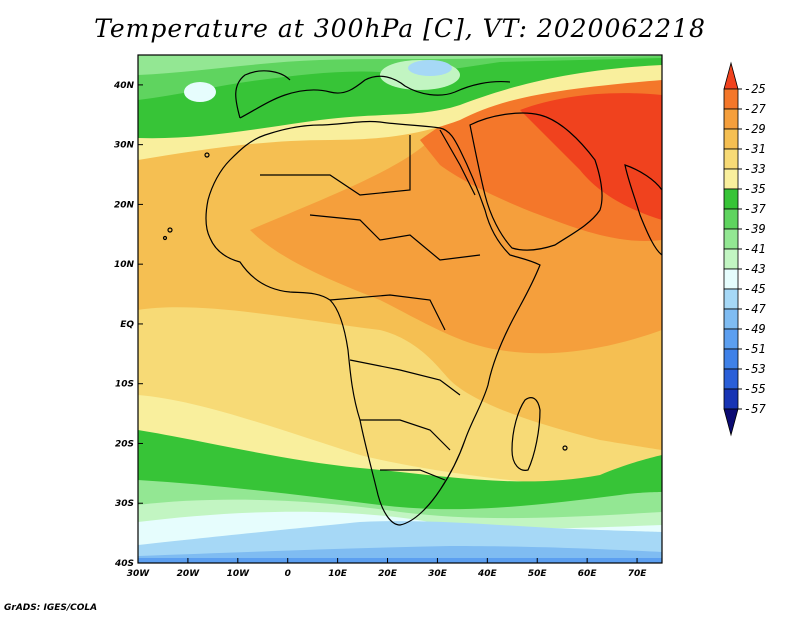  I want to click on colorbar-label: -45, so click(755, 289).